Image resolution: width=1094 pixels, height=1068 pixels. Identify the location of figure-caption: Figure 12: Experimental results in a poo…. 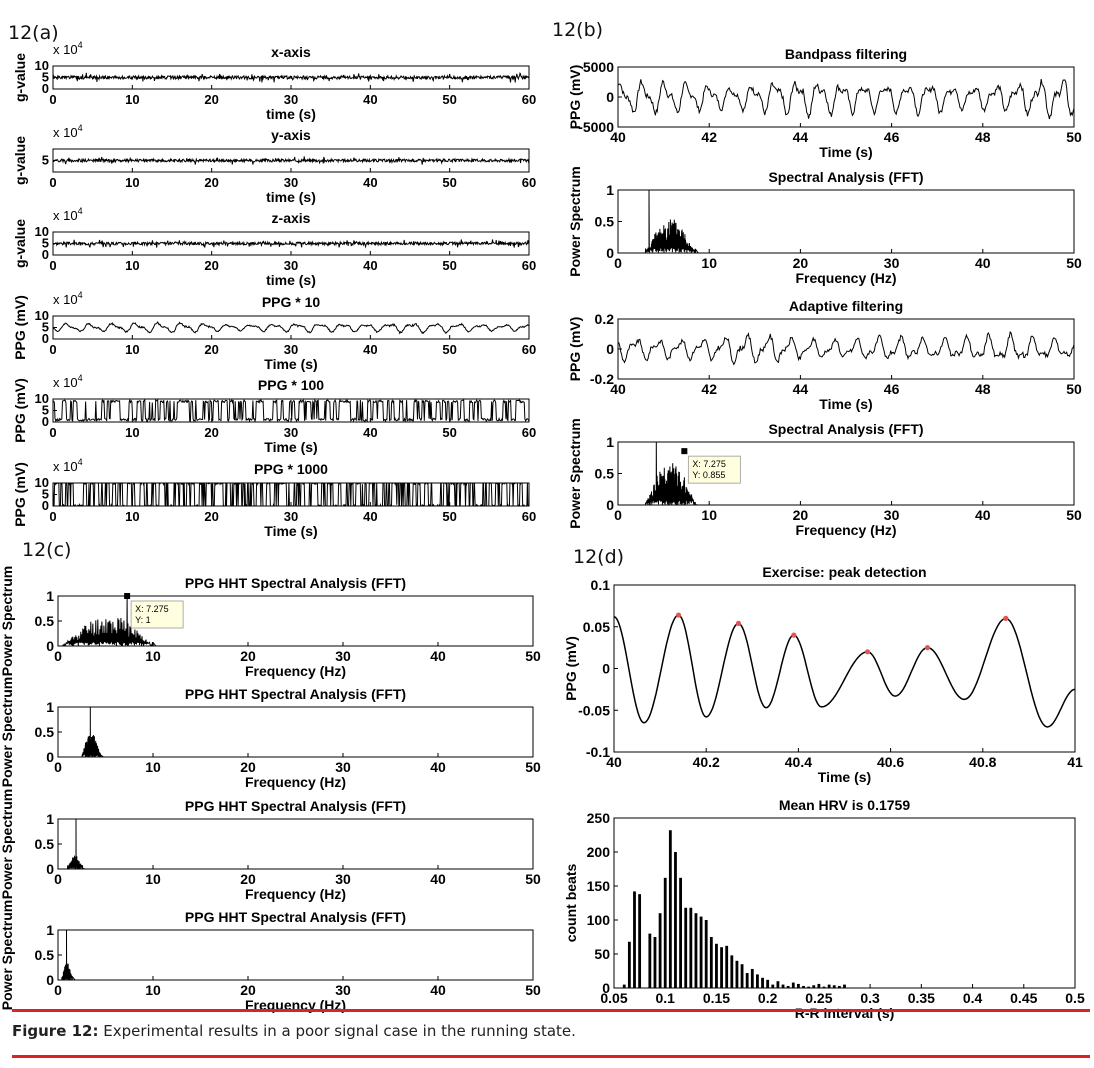
(294, 1031).